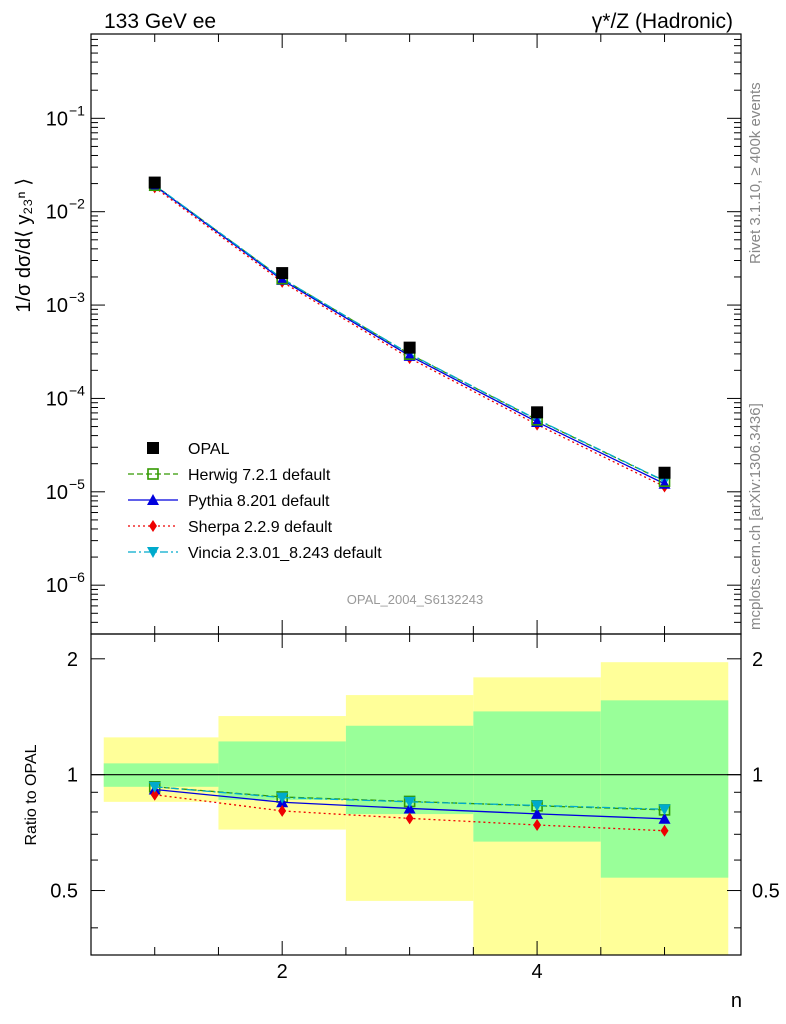  I want to click on y-tick-label-exponent: −5, so click(77, 484).